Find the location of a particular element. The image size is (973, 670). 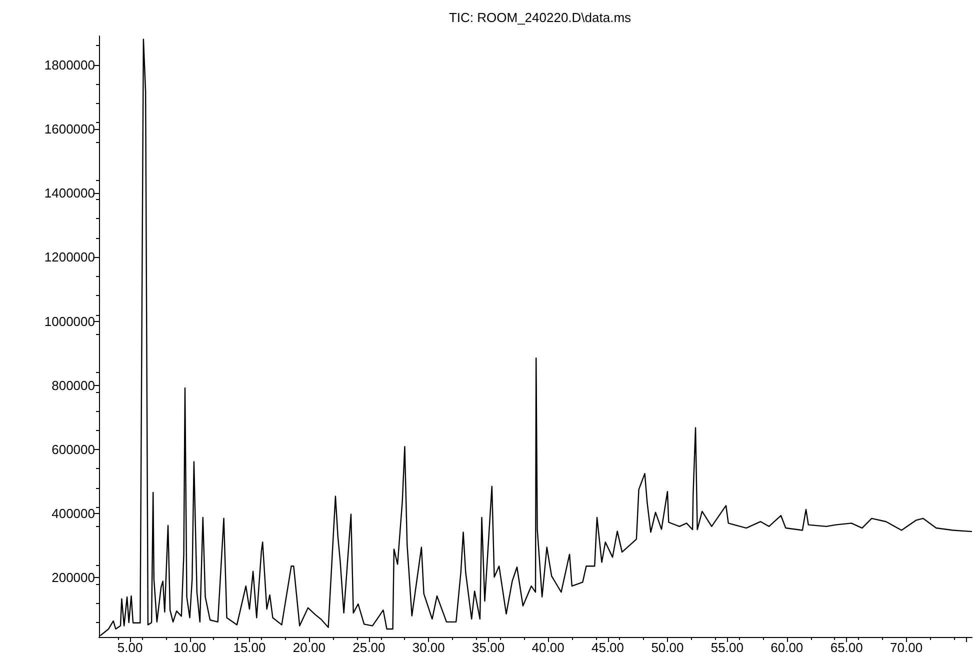

y-tick-label: 400000 is located at coordinates (73, 514).